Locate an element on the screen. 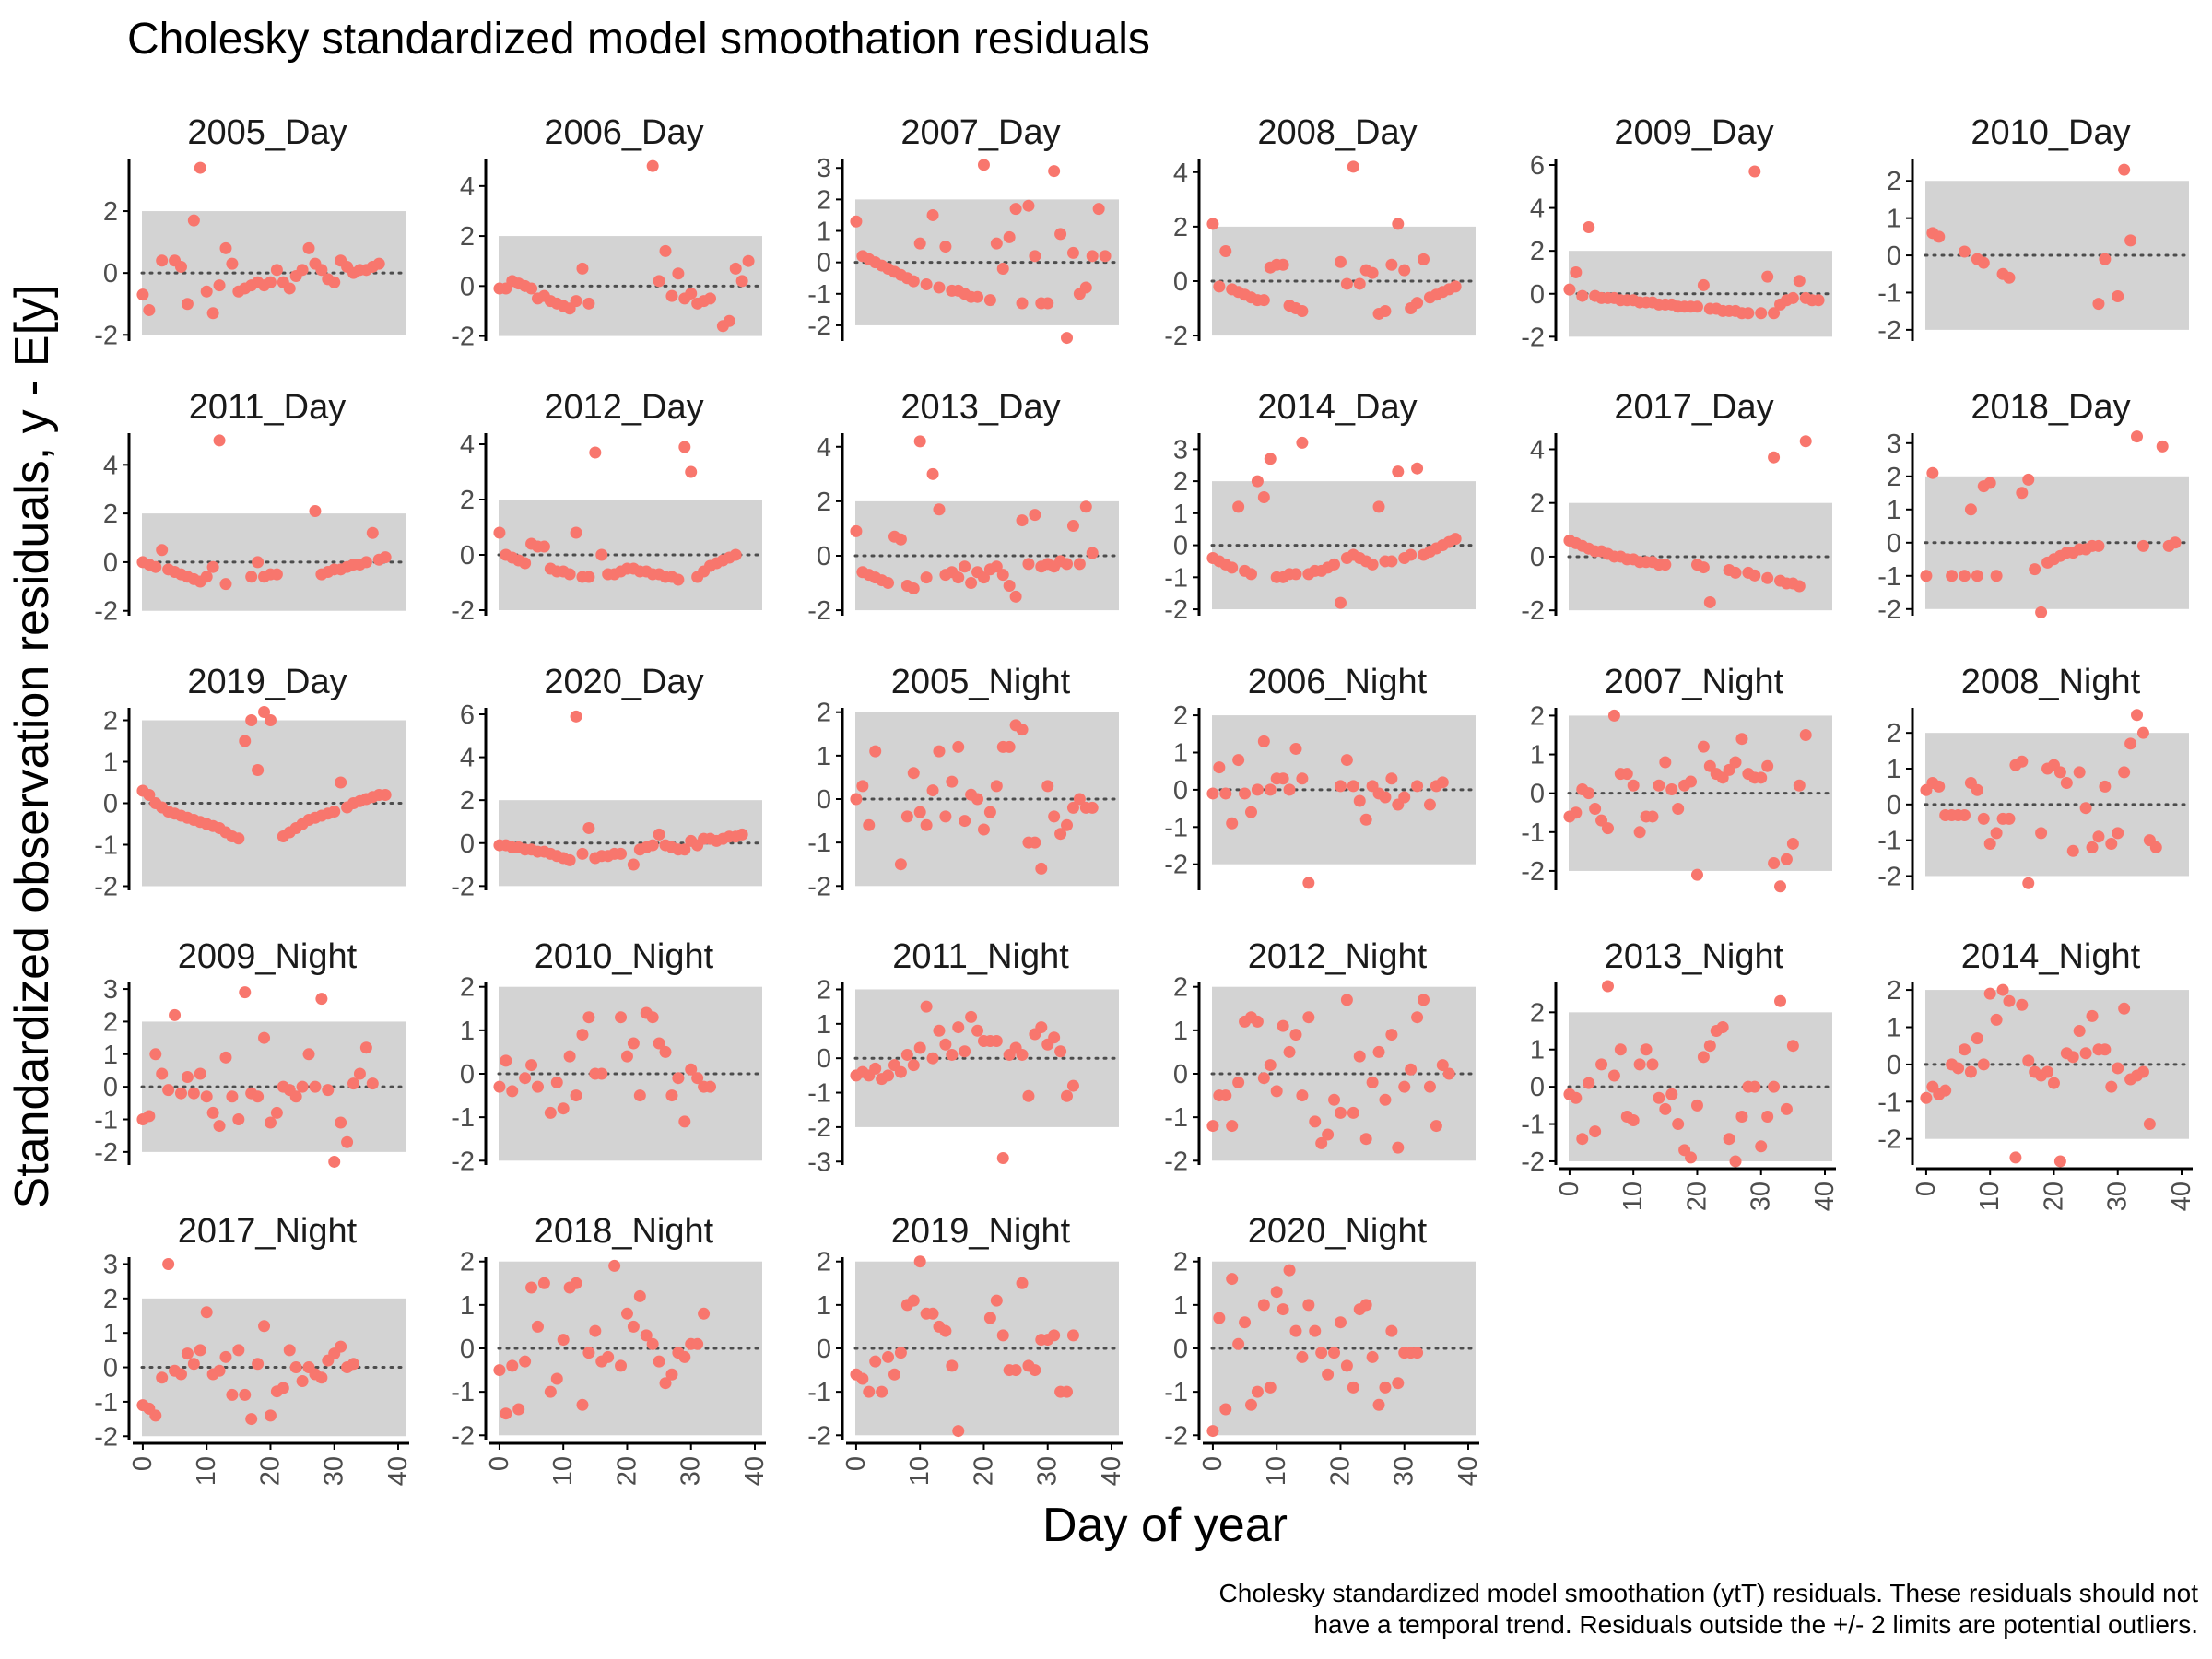 The image size is (2212, 1659). y-tick-label: 1 is located at coordinates (824, 232).